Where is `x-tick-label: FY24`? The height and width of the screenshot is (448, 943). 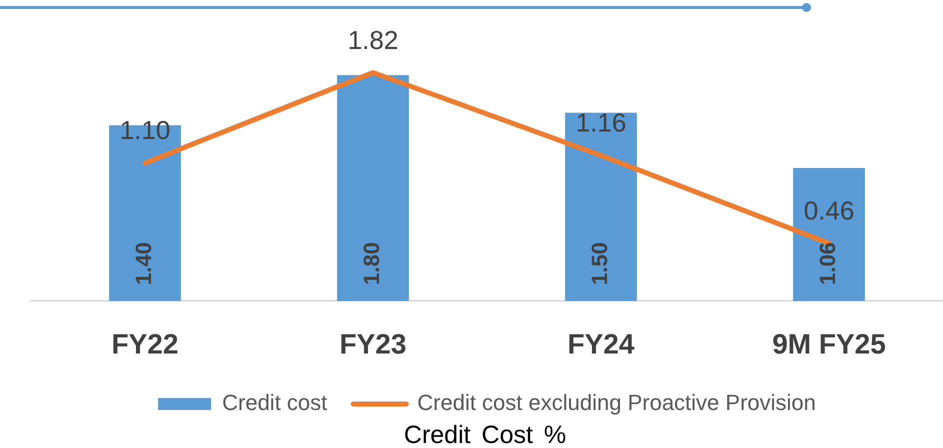 x-tick-label: FY24 is located at coordinates (601, 344).